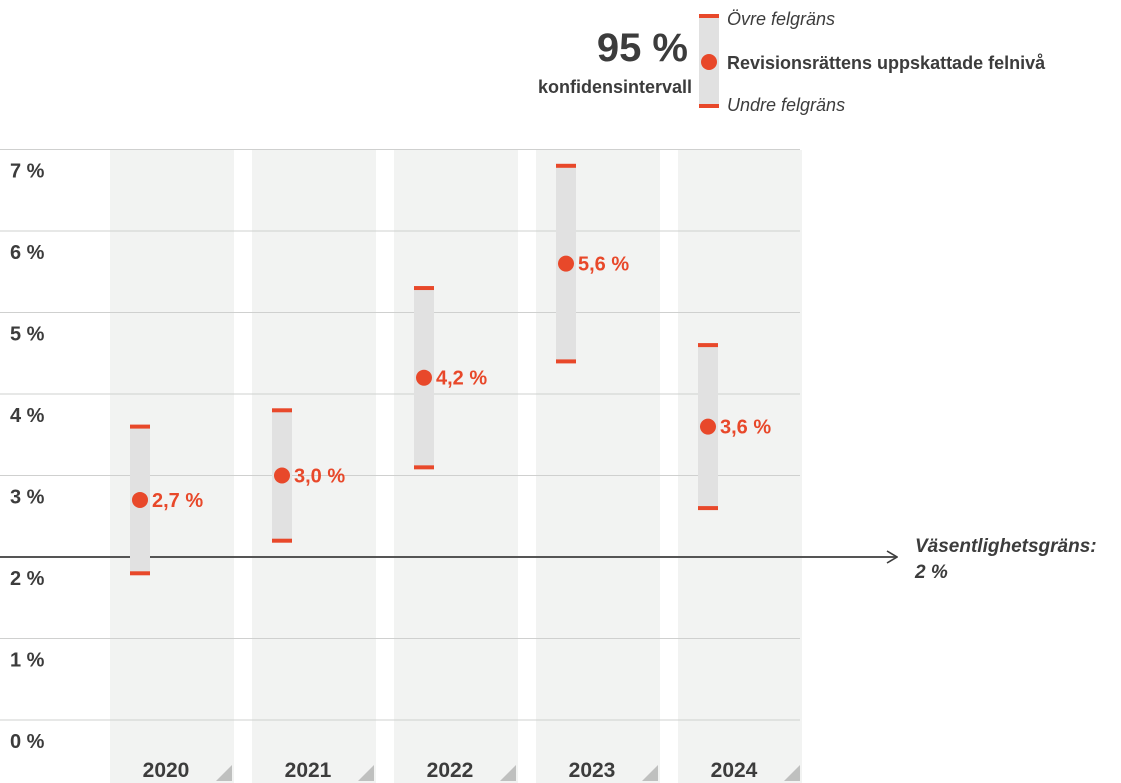 Image resolution: width=1121 pixels, height=783 pixels. What do you see at coordinates (140, 499) in the screenshot?
I see `error-rate-point-2020` at bounding box center [140, 499].